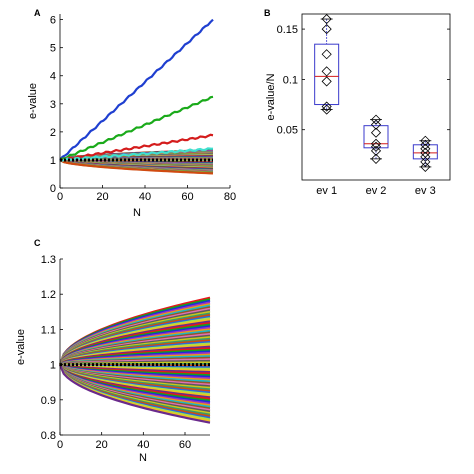 This screenshot has height=474, width=474. I want to click on panel-c-ytick-label: 1.3, so click(48, 260).